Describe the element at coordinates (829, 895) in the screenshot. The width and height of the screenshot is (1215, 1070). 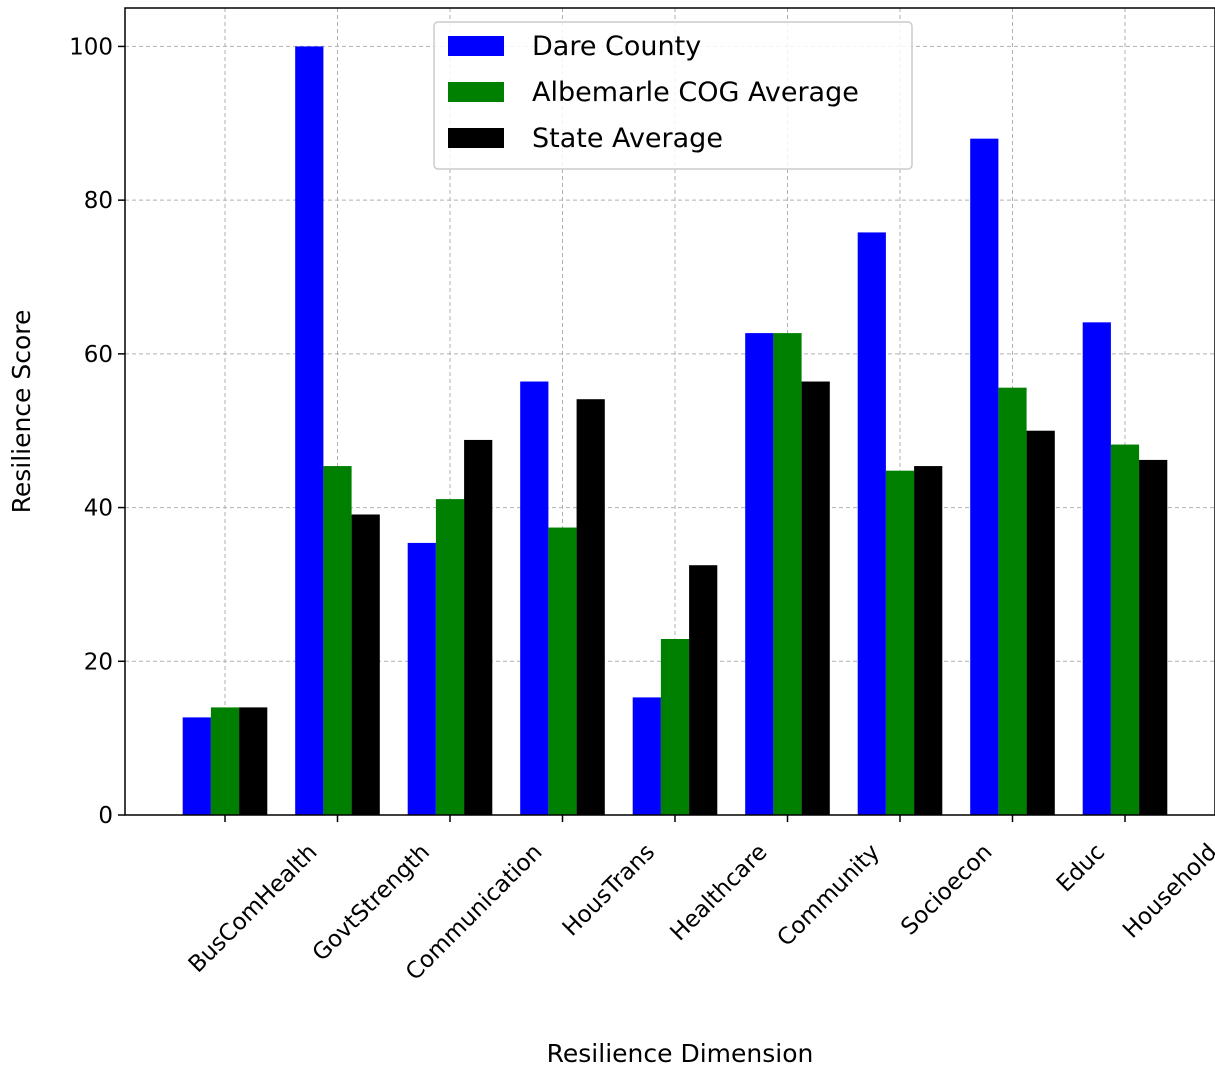
I see `x-tick-label: Community` at that location.